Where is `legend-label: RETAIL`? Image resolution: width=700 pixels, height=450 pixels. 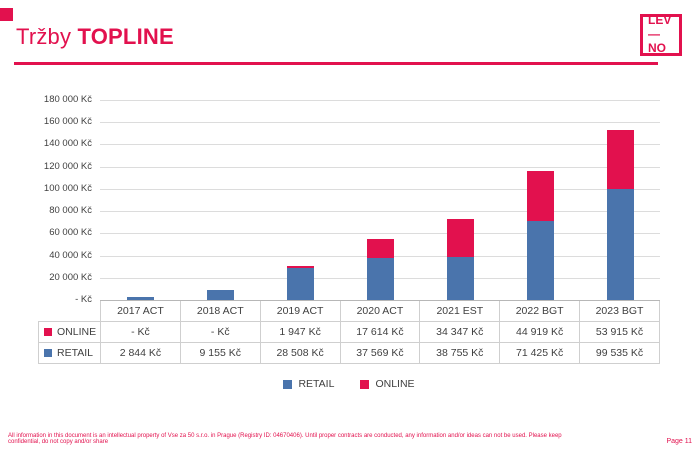
legend-label: RETAIL is located at coordinates (316, 384).